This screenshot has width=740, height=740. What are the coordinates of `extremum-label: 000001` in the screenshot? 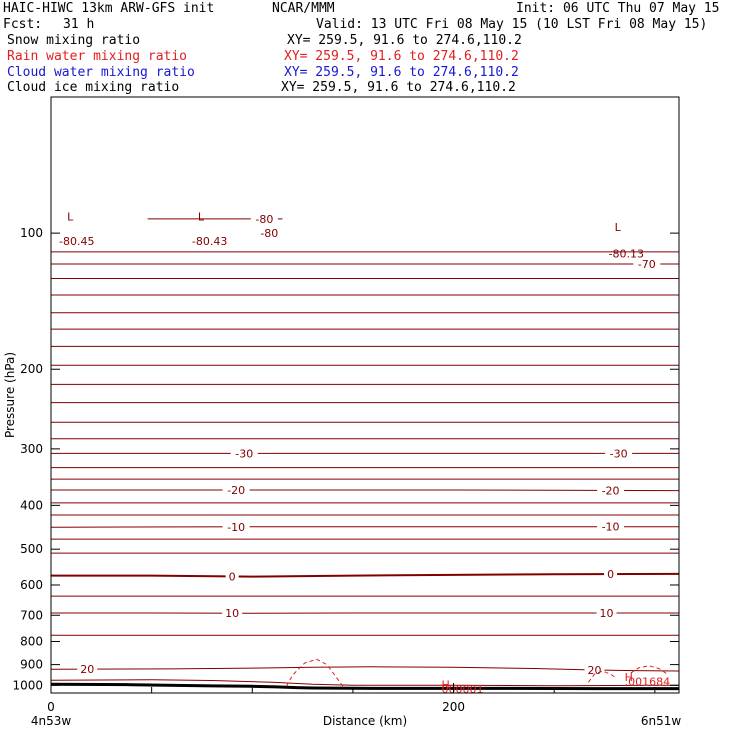 It's located at (462, 689).